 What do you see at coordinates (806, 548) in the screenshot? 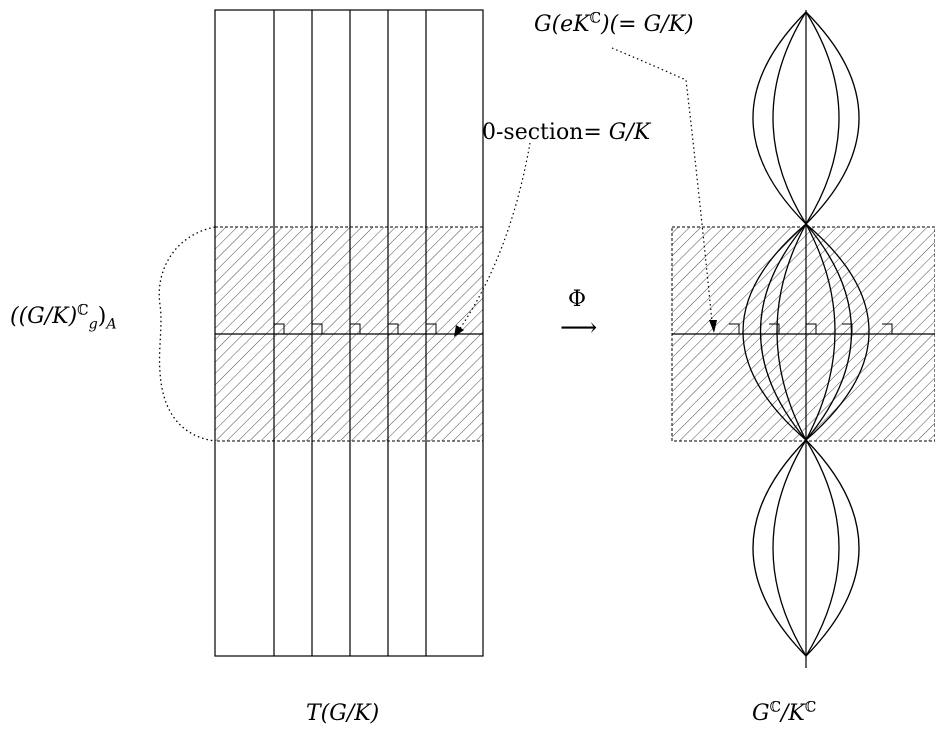
I see `lens-bottom` at bounding box center [806, 548].